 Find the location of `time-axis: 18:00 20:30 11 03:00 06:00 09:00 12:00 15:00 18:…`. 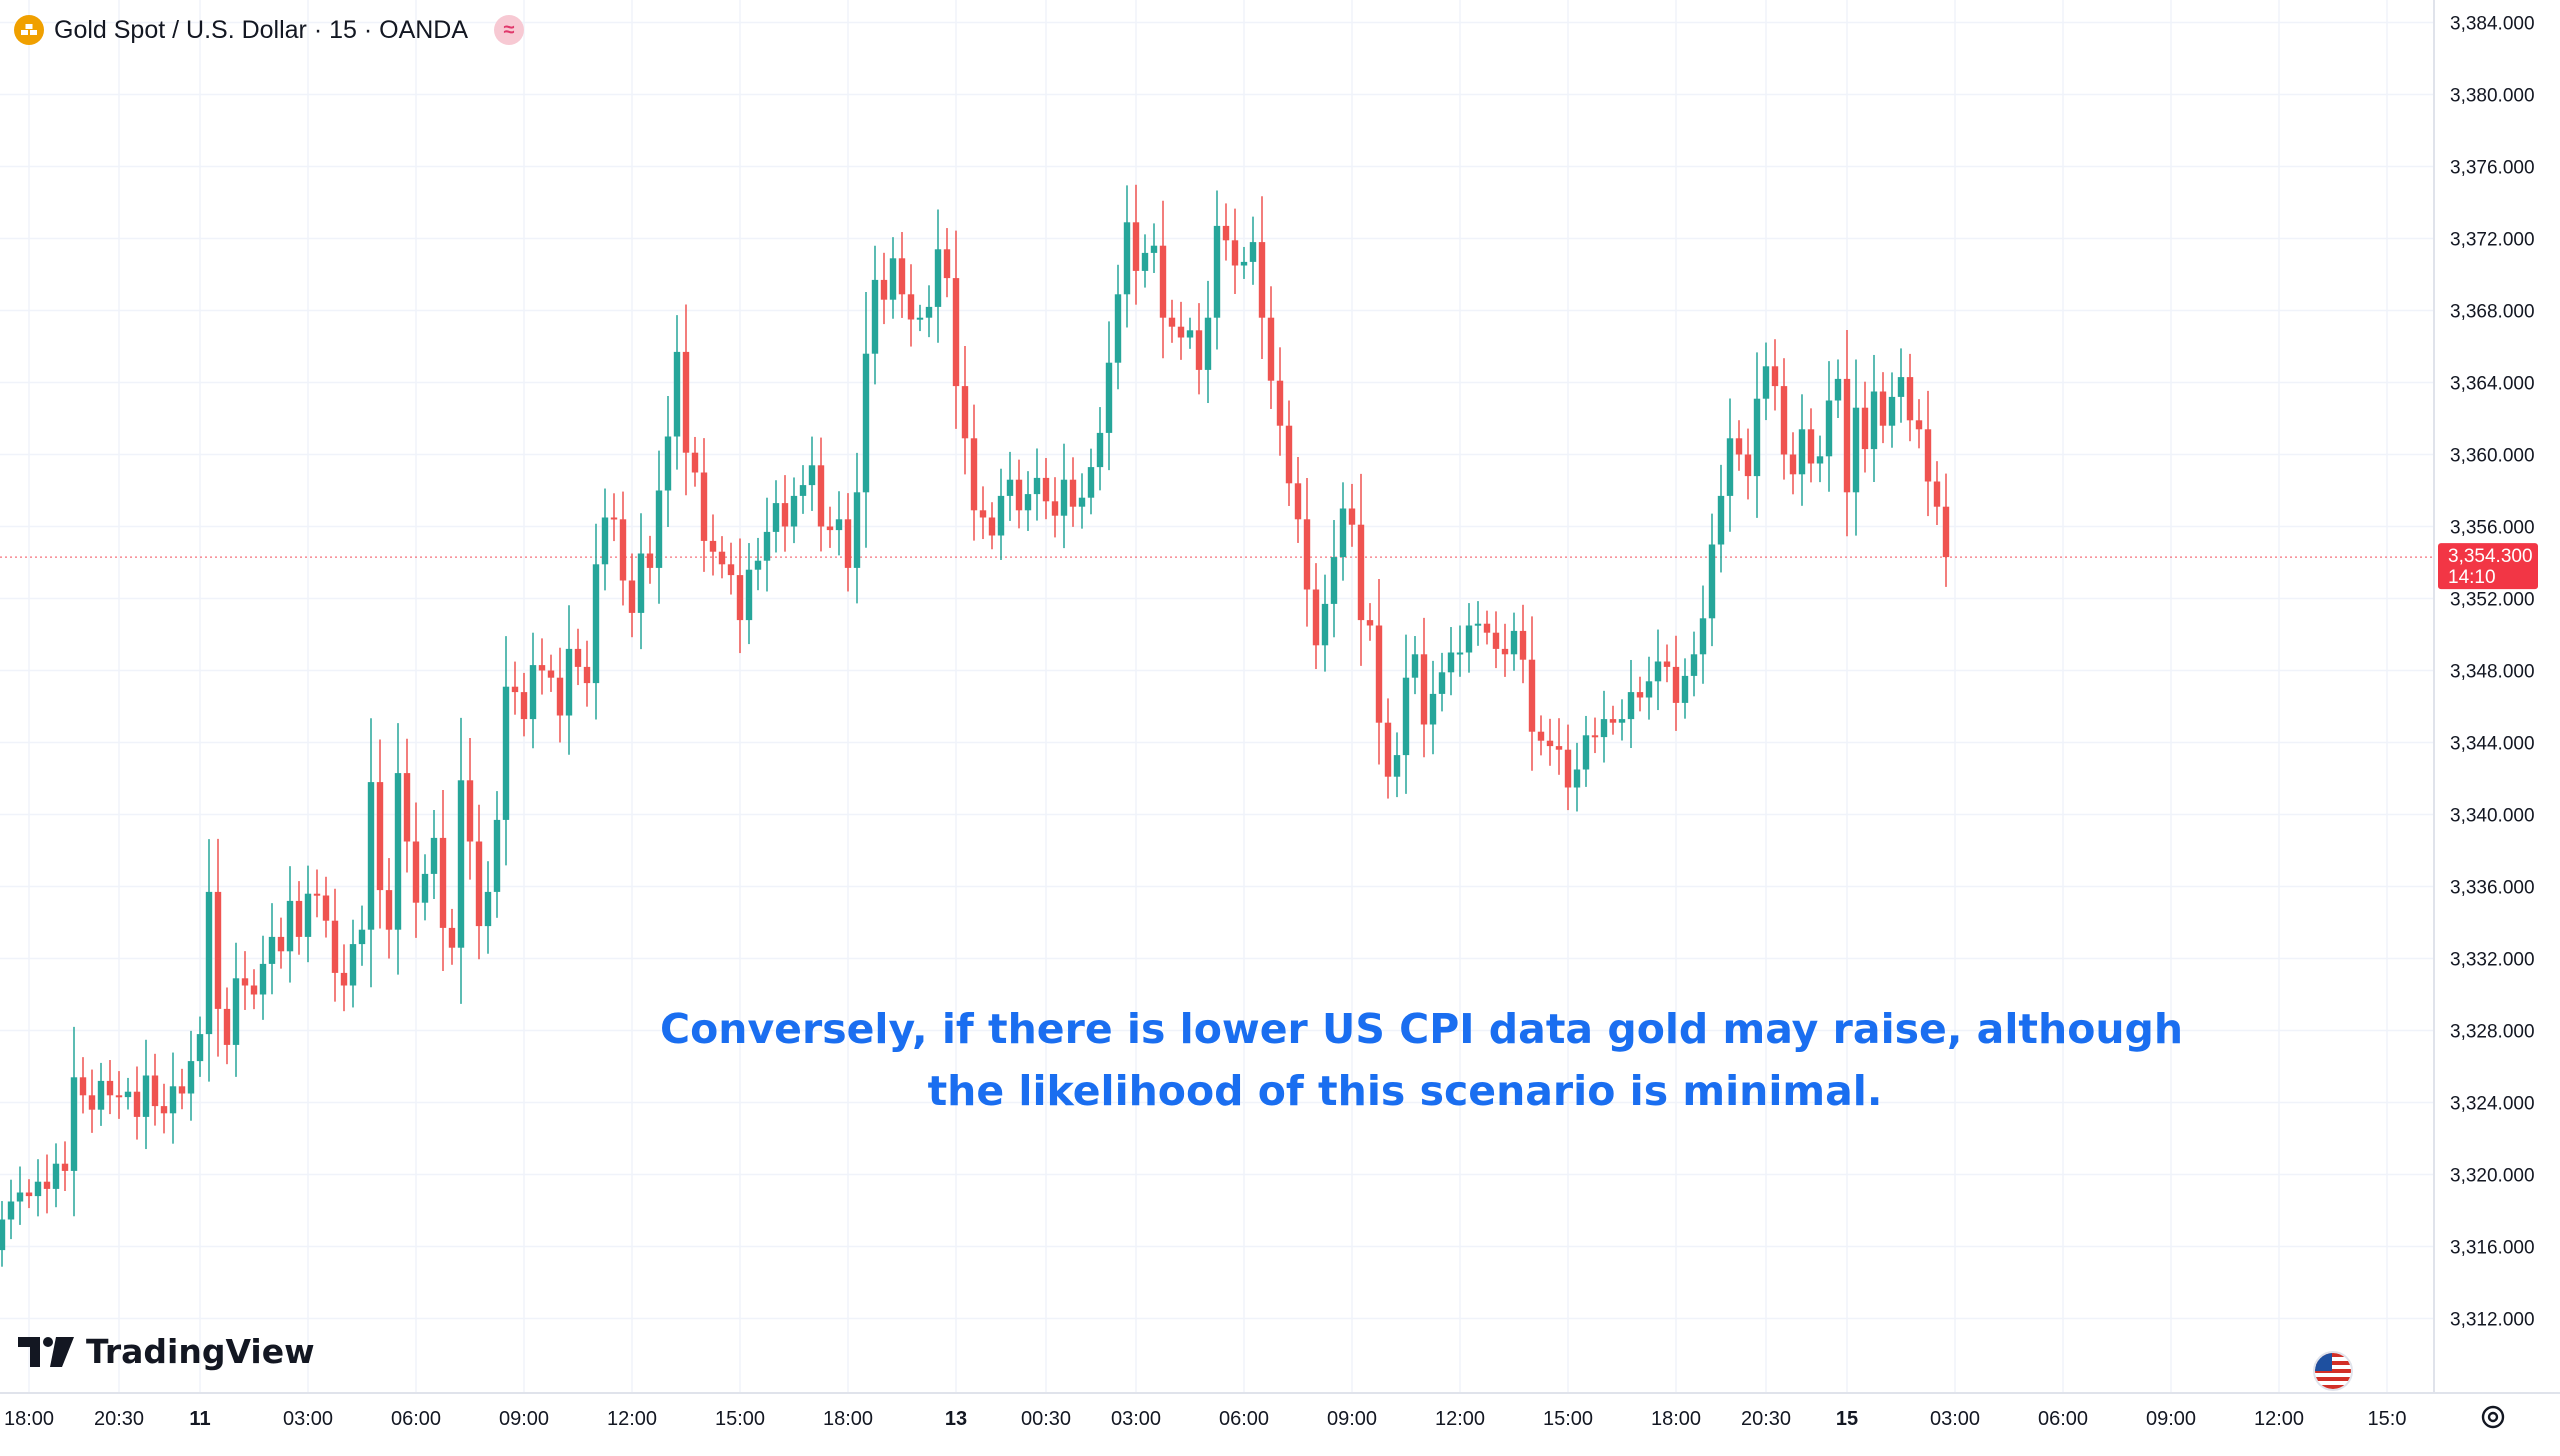

time-axis: 18:00 20:30 11 03:00 06:00 09:00 12:00 15:00 18:… is located at coordinates (1205, 1419).